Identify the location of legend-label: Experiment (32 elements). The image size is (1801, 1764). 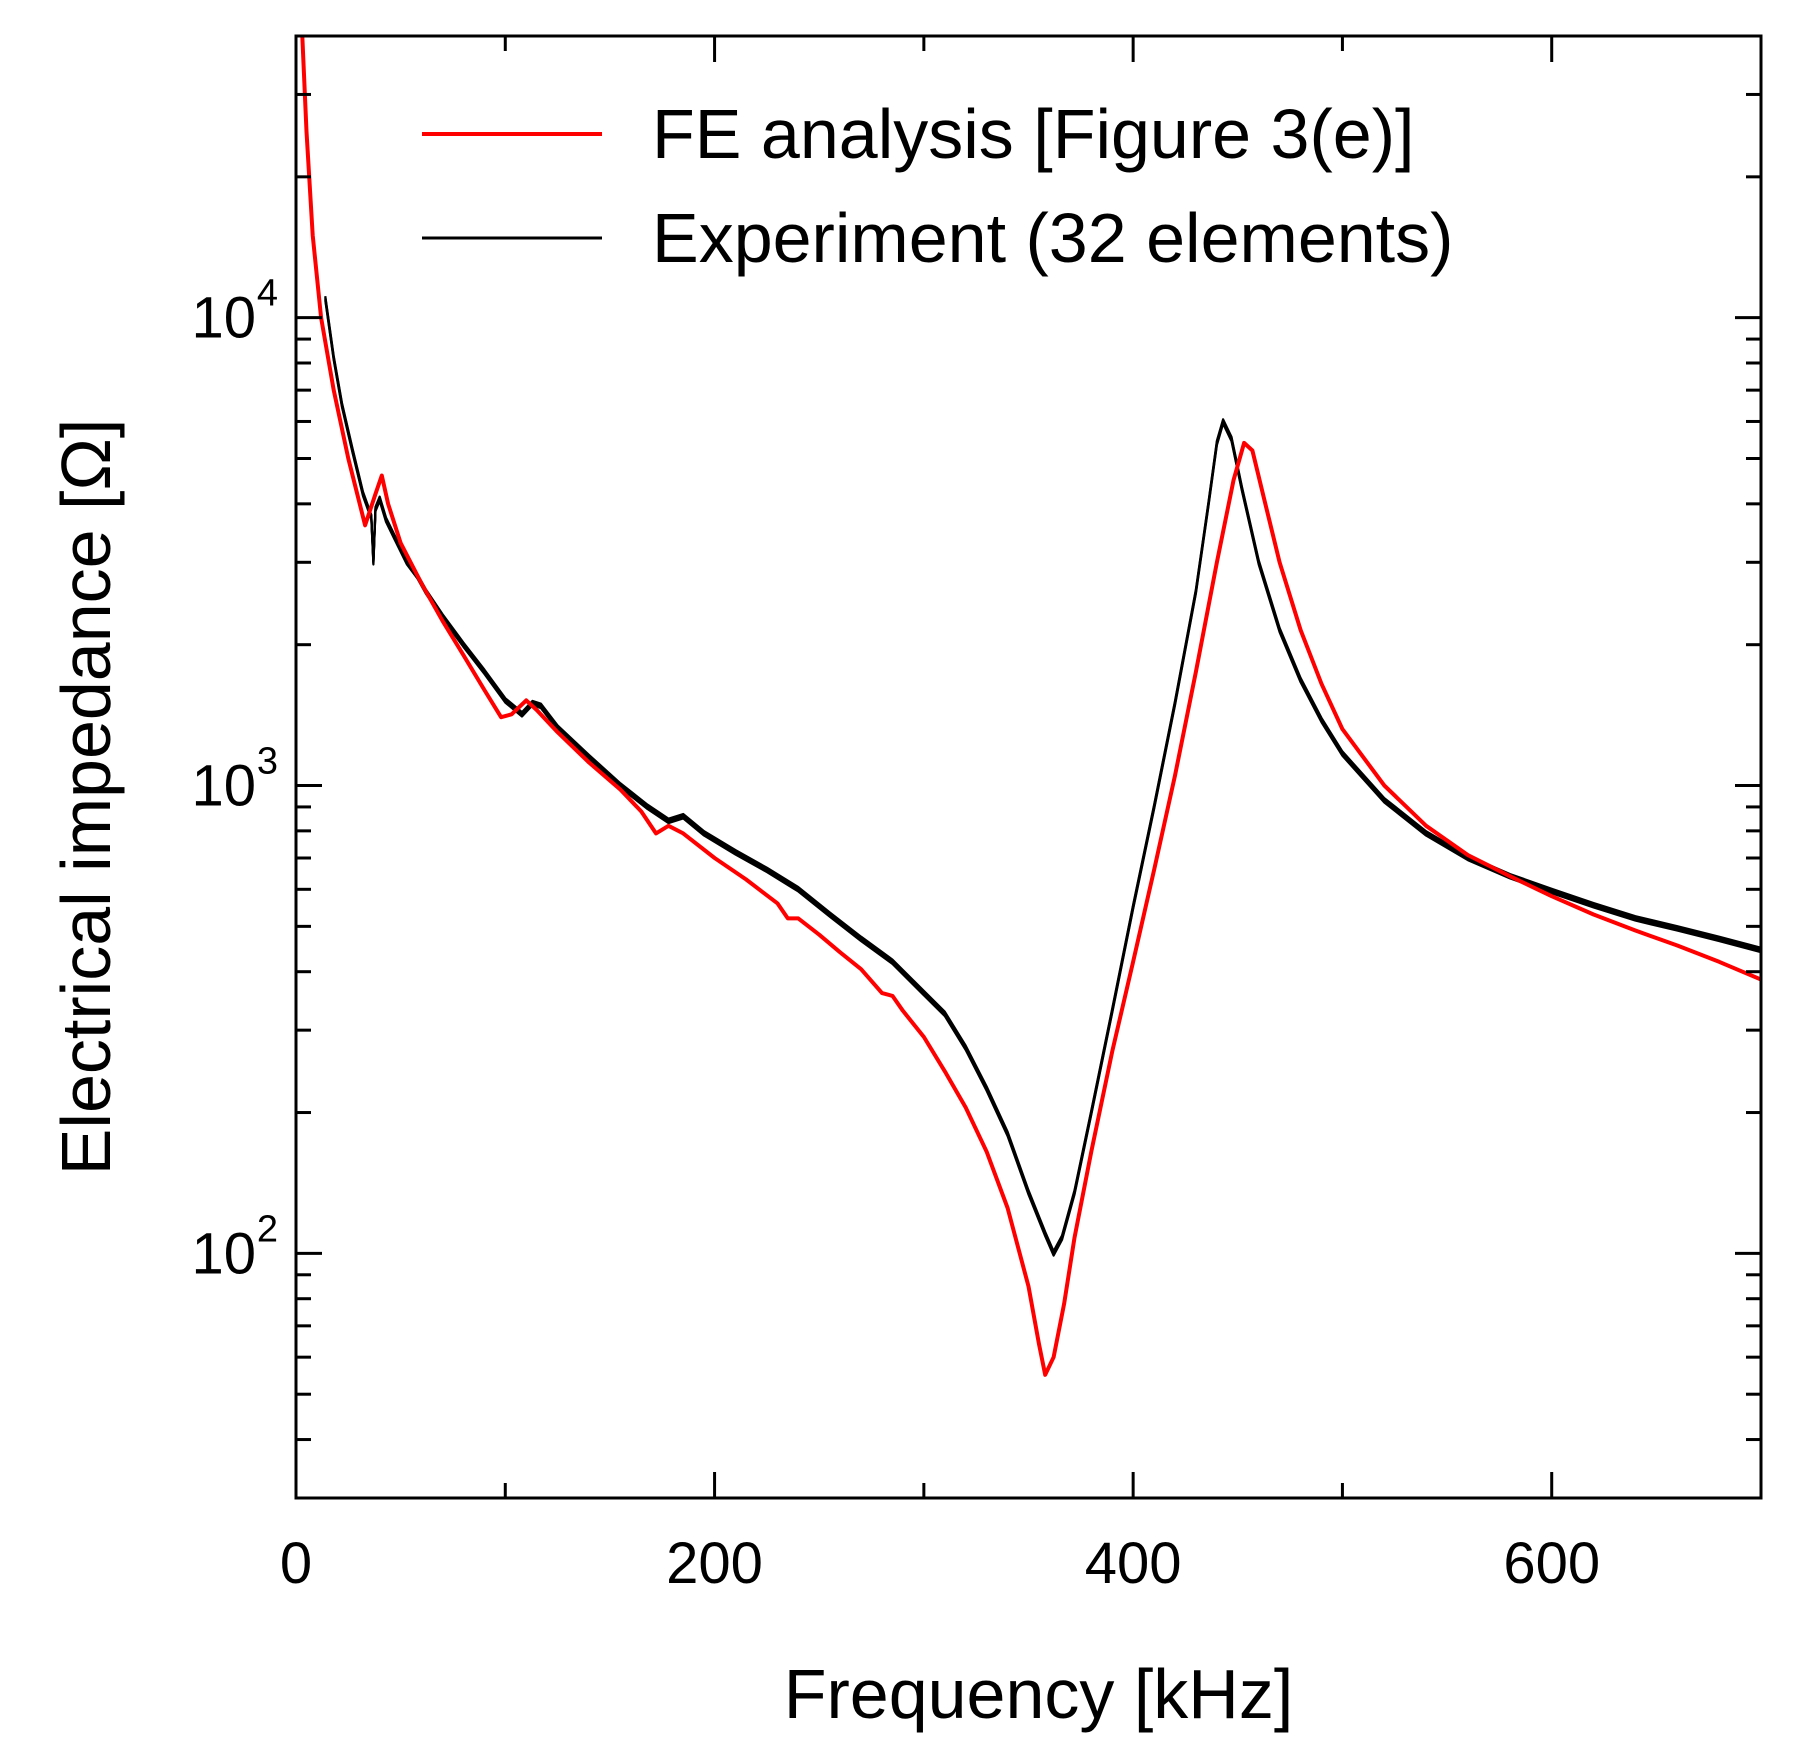
(1052, 238).